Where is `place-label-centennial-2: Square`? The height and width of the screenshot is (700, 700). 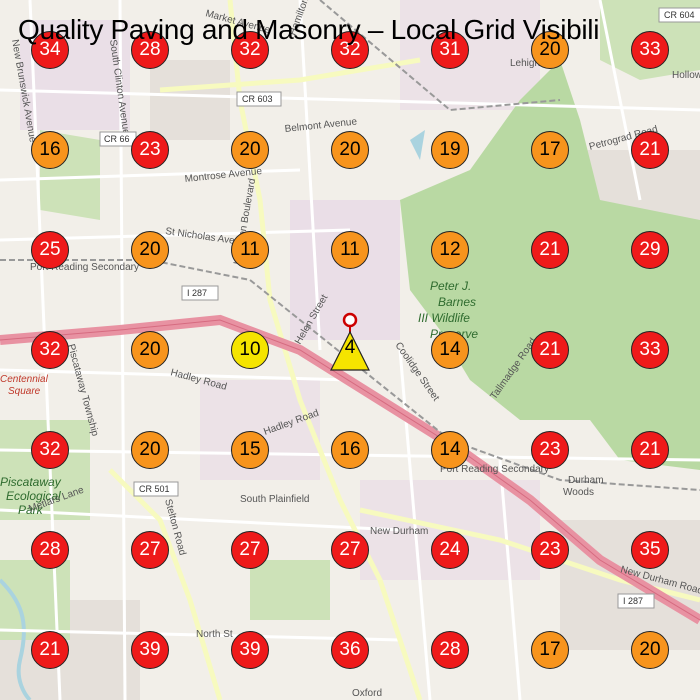 place-label-centennial-2: Square is located at coordinates (24, 391).